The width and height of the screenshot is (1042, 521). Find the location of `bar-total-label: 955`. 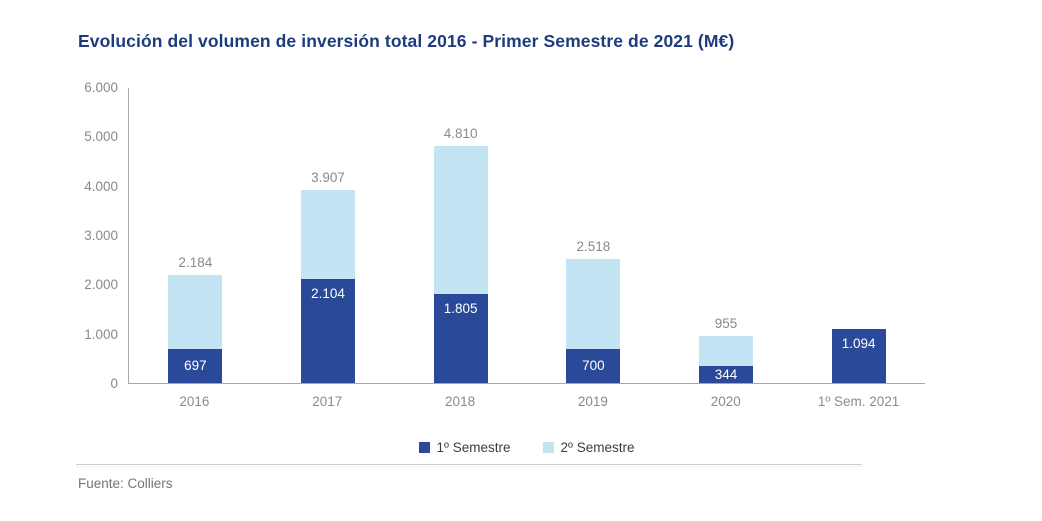

bar-total-label: 955 is located at coordinates (726, 323).